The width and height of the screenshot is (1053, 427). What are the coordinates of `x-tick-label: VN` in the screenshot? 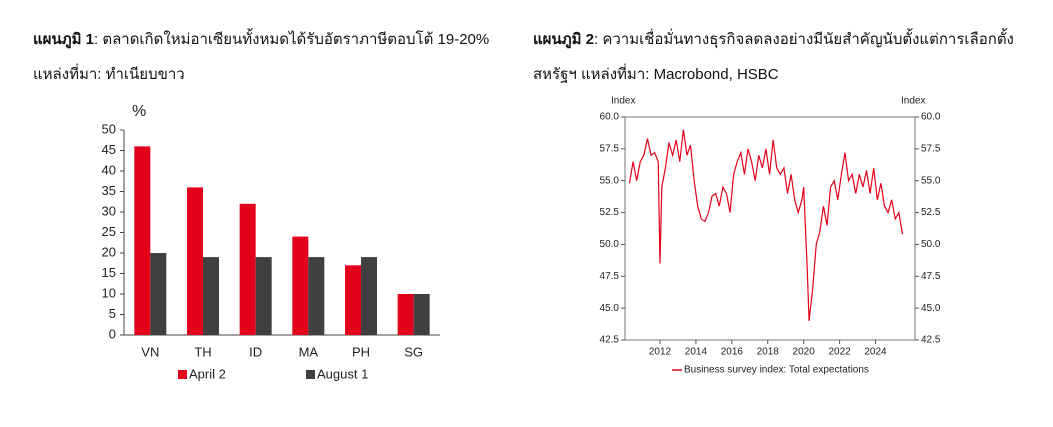 It's located at (150, 351).